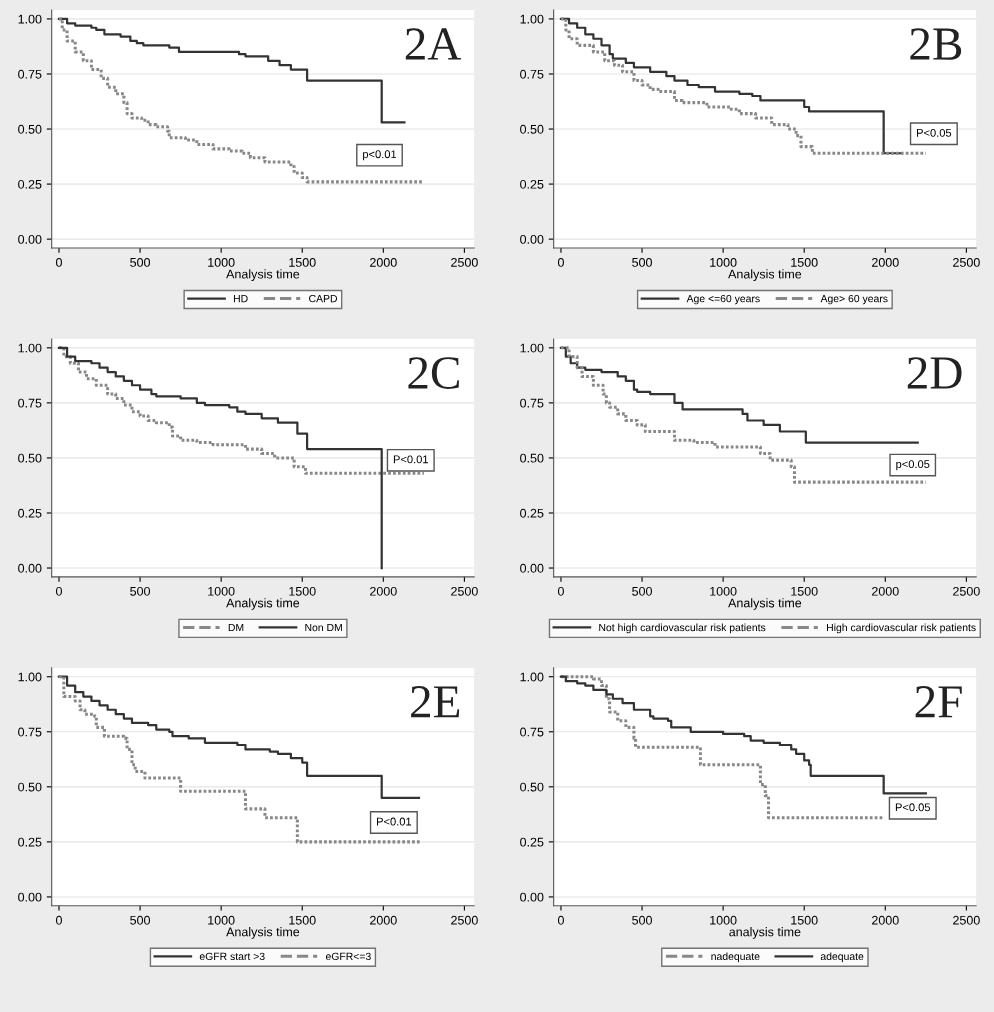 This screenshot has width=994, height=1012. What do you see at coordinates (938, 702) in the screenshot?
I see `chart-title: 2F` at bounding box center [938, 702].